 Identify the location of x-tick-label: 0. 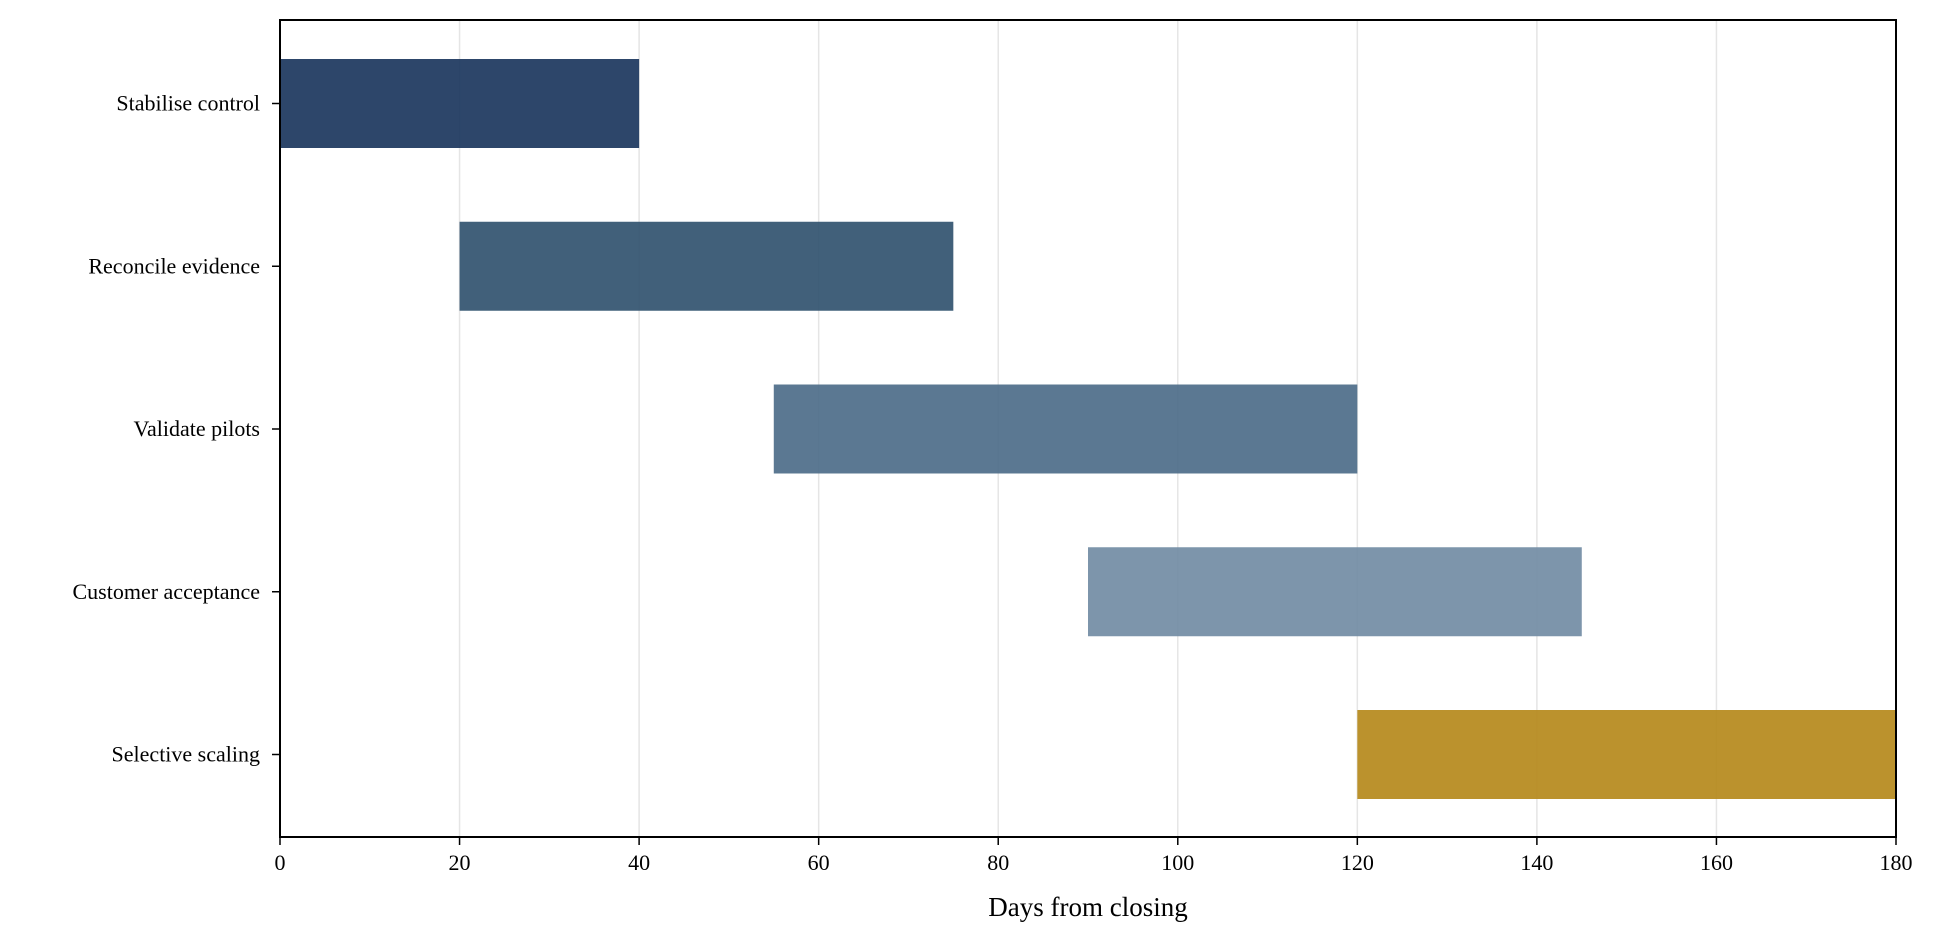
(280, 862).